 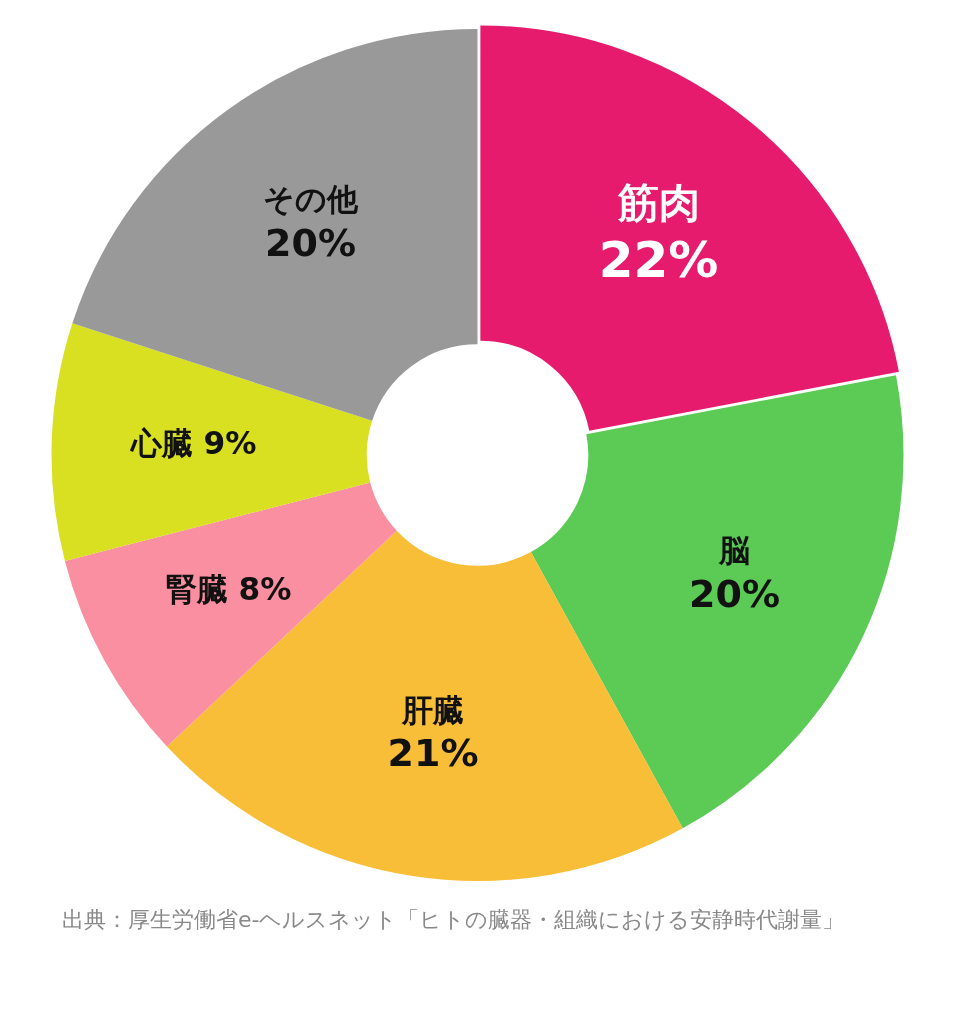 I want to click on data-label: 21%, so click(x=433, y=753).